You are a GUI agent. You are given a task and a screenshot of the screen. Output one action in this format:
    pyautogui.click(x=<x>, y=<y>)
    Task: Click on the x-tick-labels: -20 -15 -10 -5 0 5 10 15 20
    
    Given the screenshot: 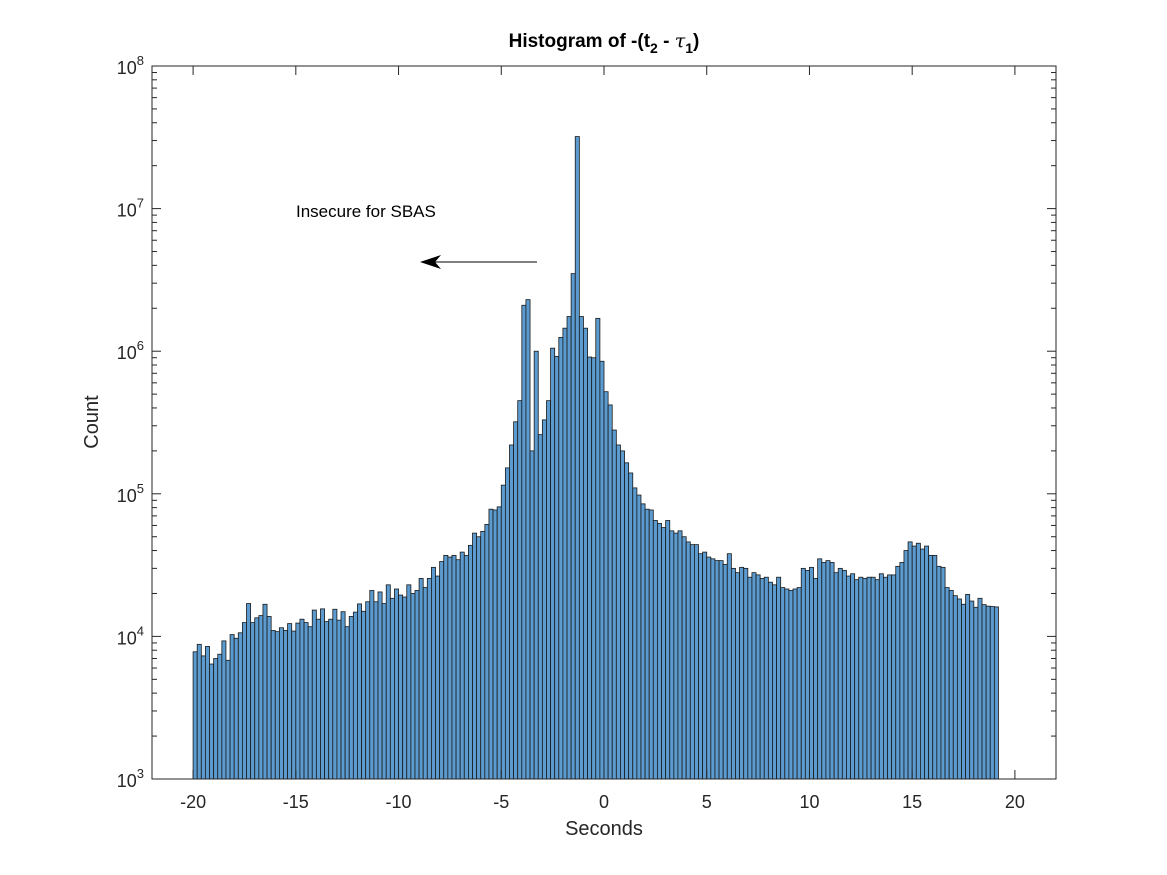 What is the action you would take?
    pyautogui.click(x=602, y=802)
    